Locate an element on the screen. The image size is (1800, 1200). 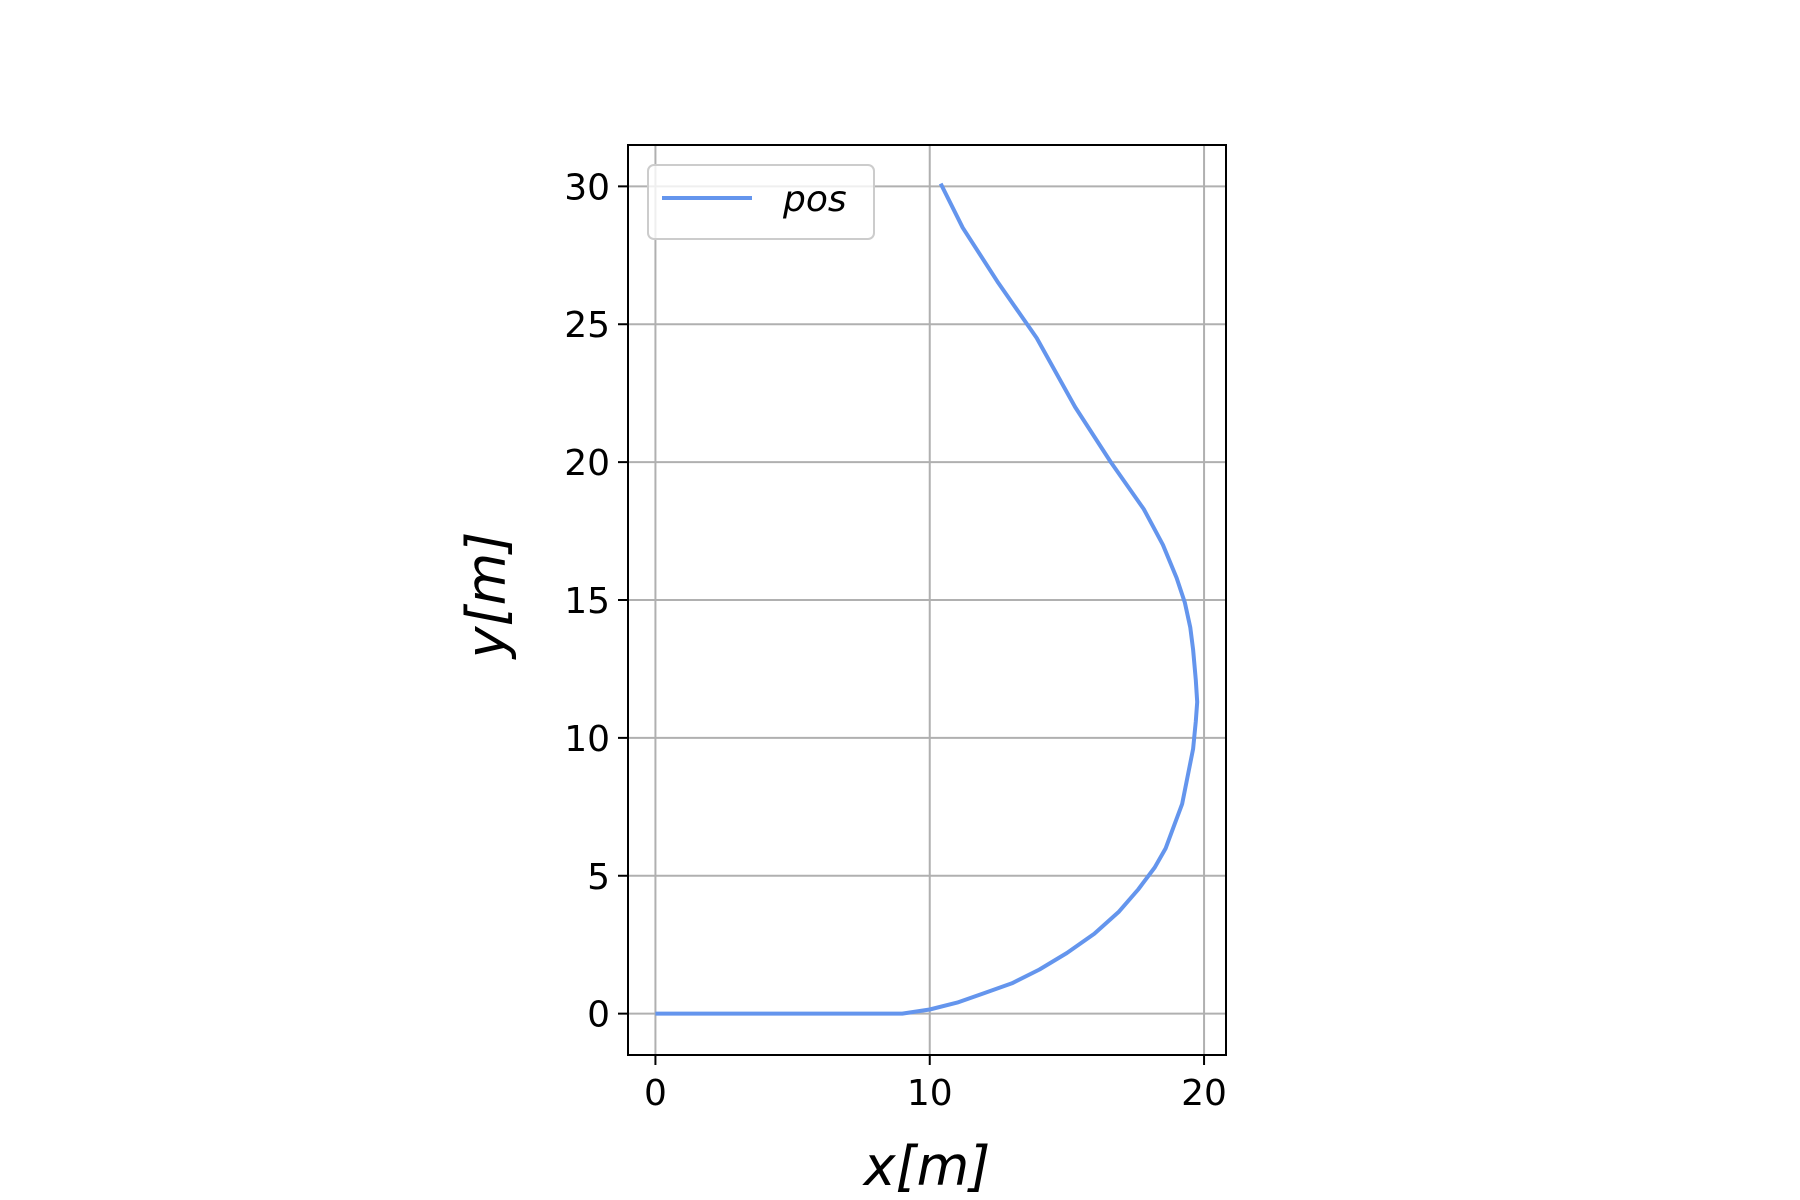
legend: pos is located at coordinates (761, 202).